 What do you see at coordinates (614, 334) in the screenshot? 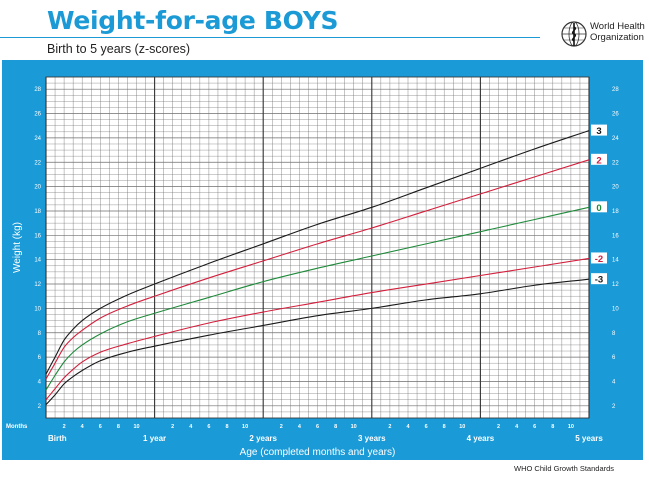
I see `y-tick-label-right: 8` at bounding box center [614, 334].